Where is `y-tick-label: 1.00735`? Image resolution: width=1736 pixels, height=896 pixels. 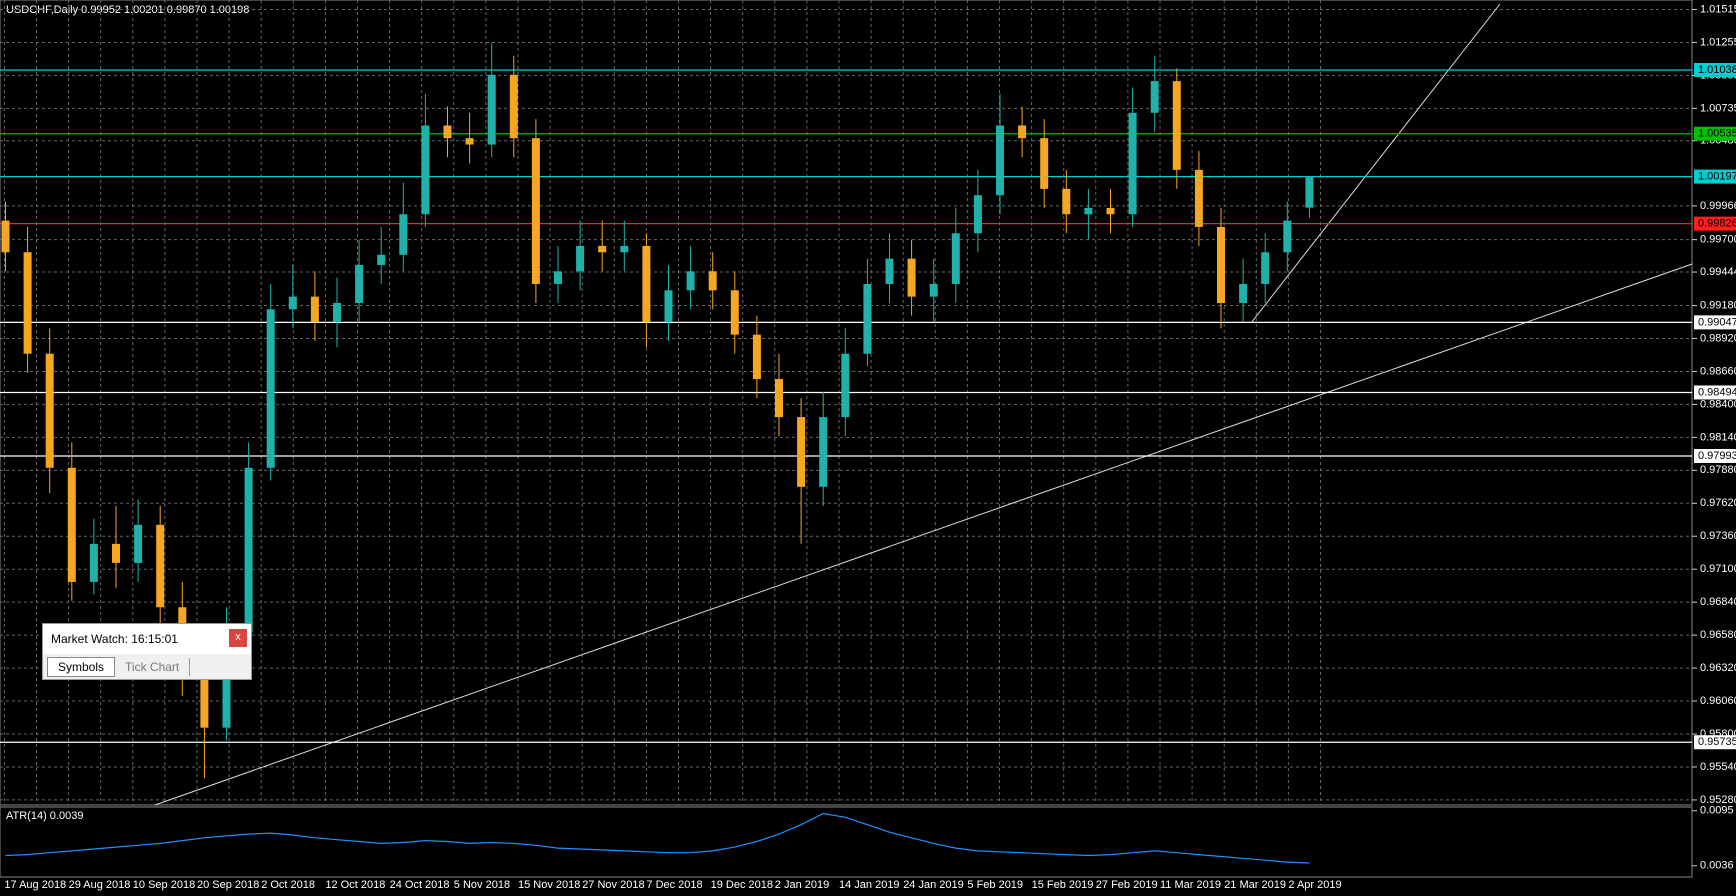 y-tick-label: 1.00735 is located at coordinates (1718, 108).